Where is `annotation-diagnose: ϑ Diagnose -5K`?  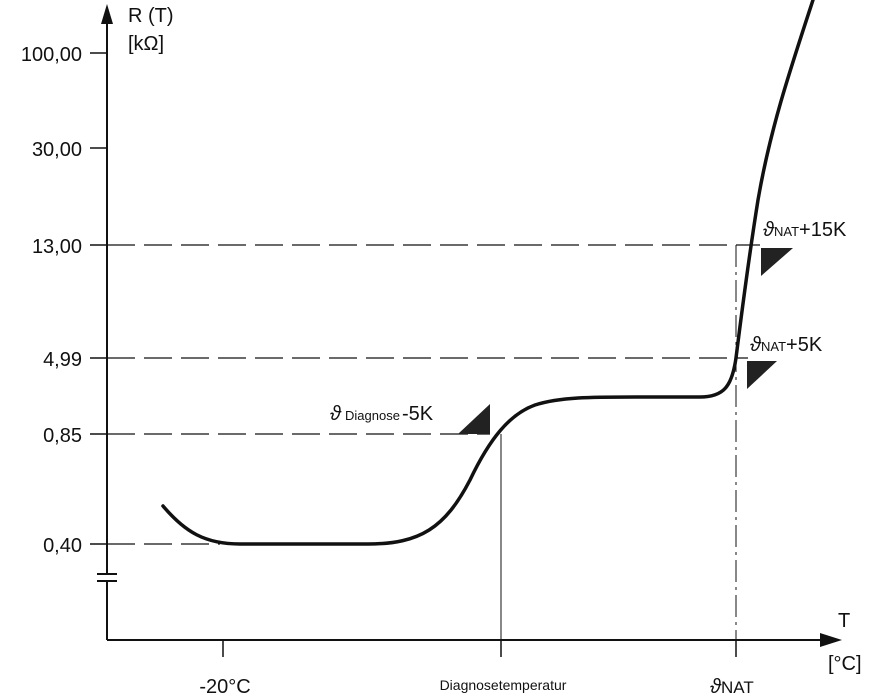 annotation-diagnose: ϑ Diagnose -5K is located at coordinates (382, 414).